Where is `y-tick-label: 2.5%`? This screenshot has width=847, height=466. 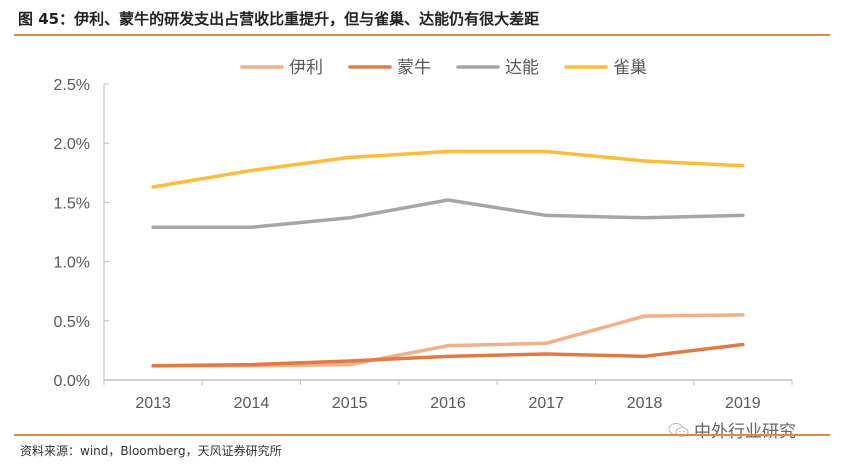
y-tick-label: 2.5% is located at coordinates (72, 85).